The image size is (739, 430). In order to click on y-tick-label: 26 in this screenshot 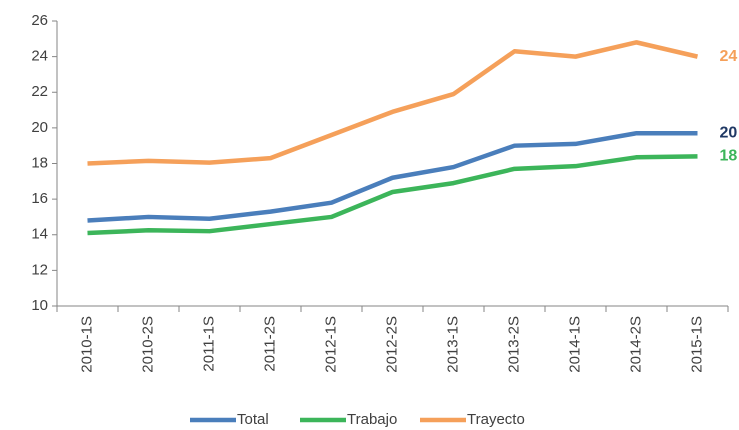, I will do `click(39, 20)`.